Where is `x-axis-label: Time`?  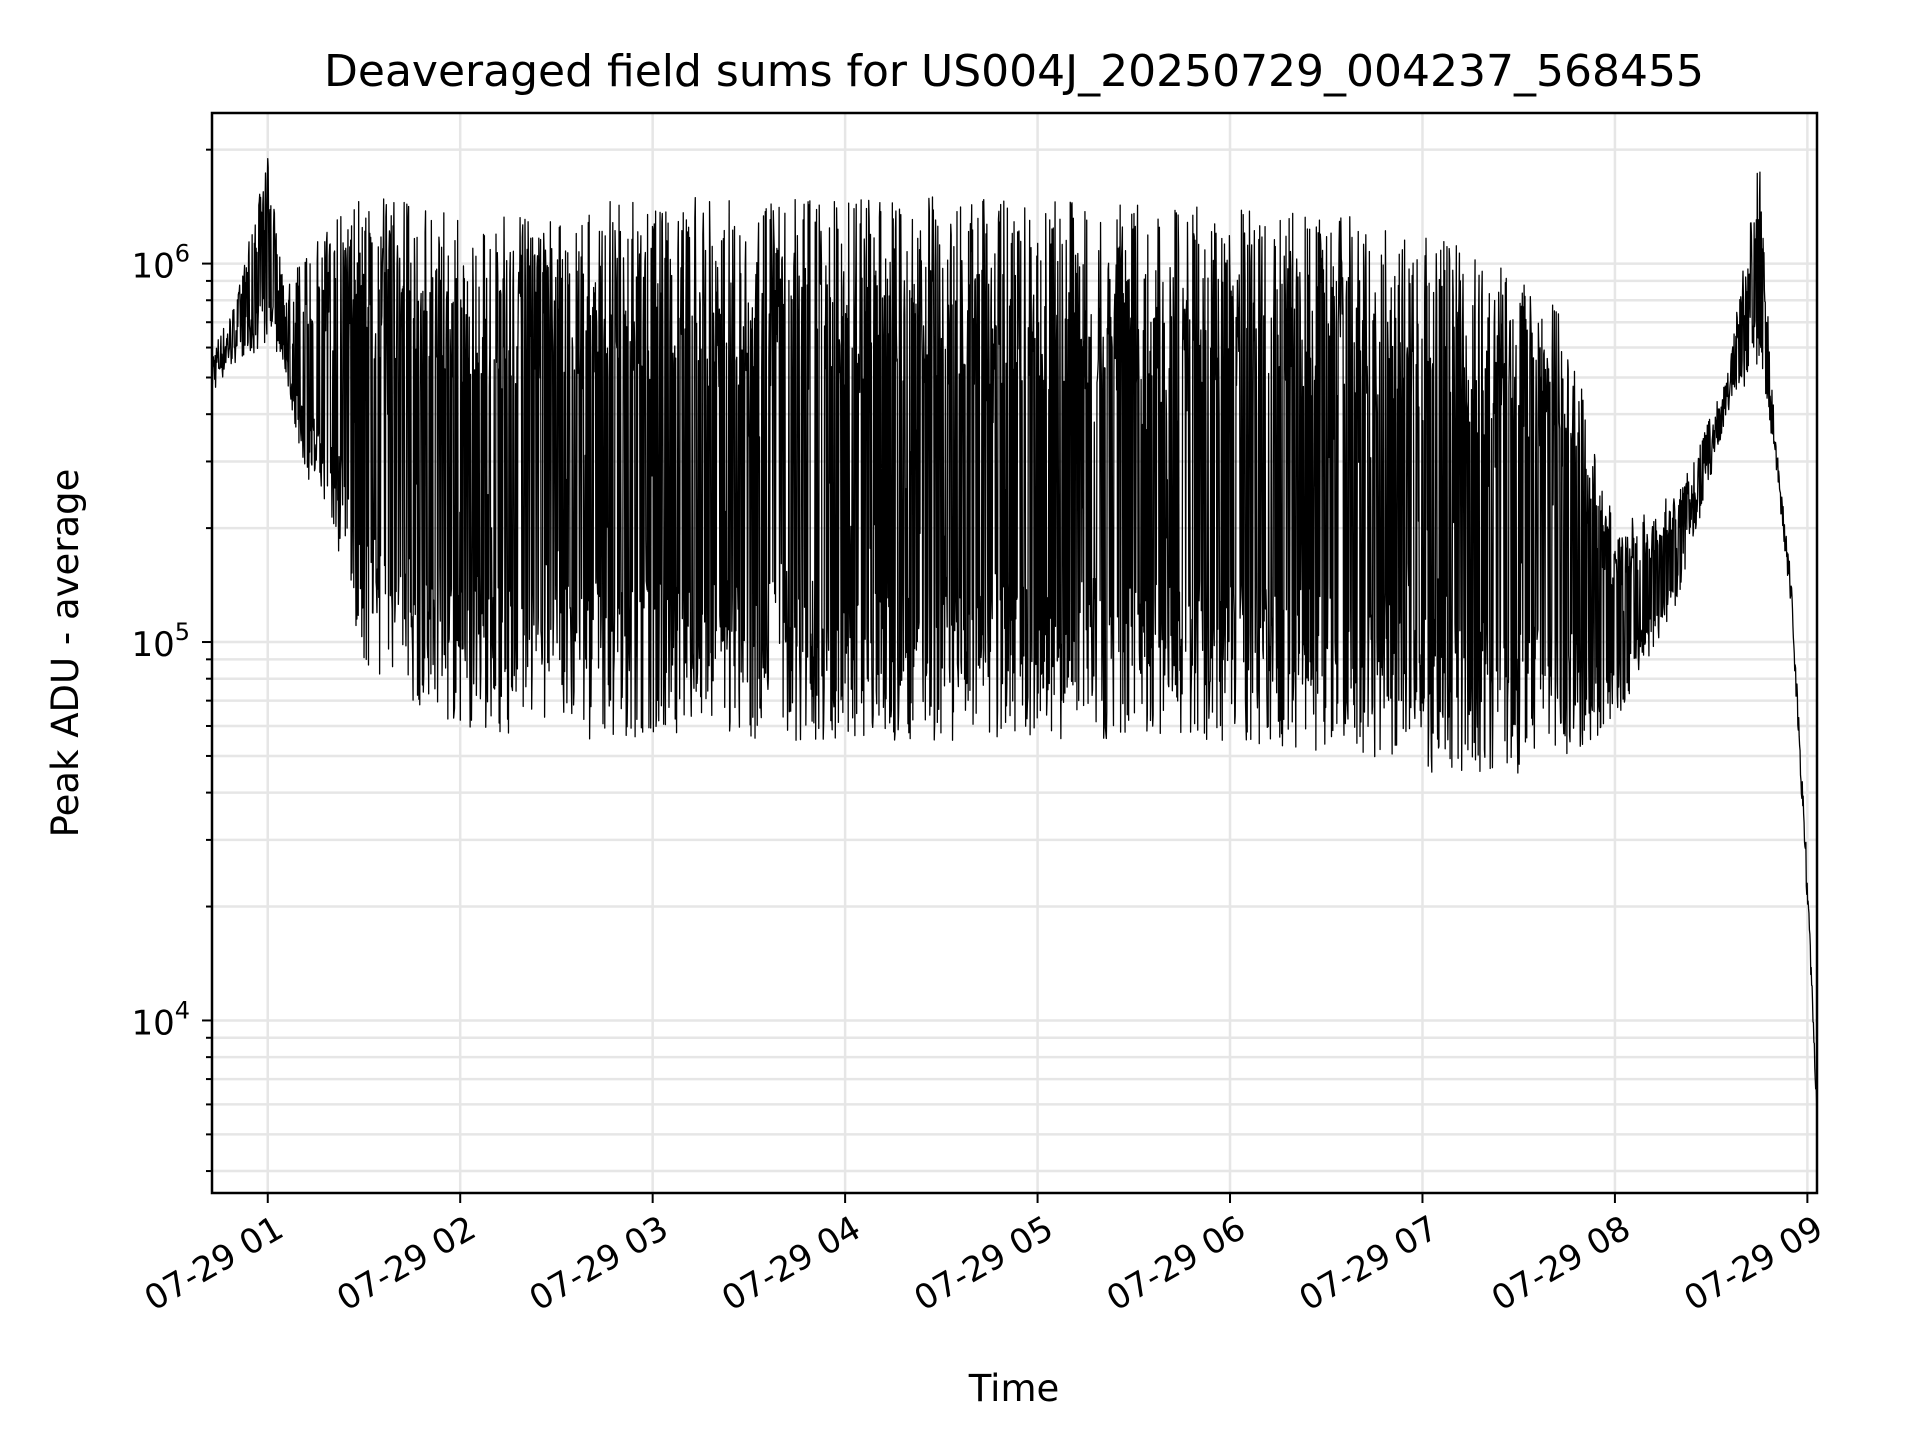
x-axis-label: Time is located at coordinates (1014, 1388).